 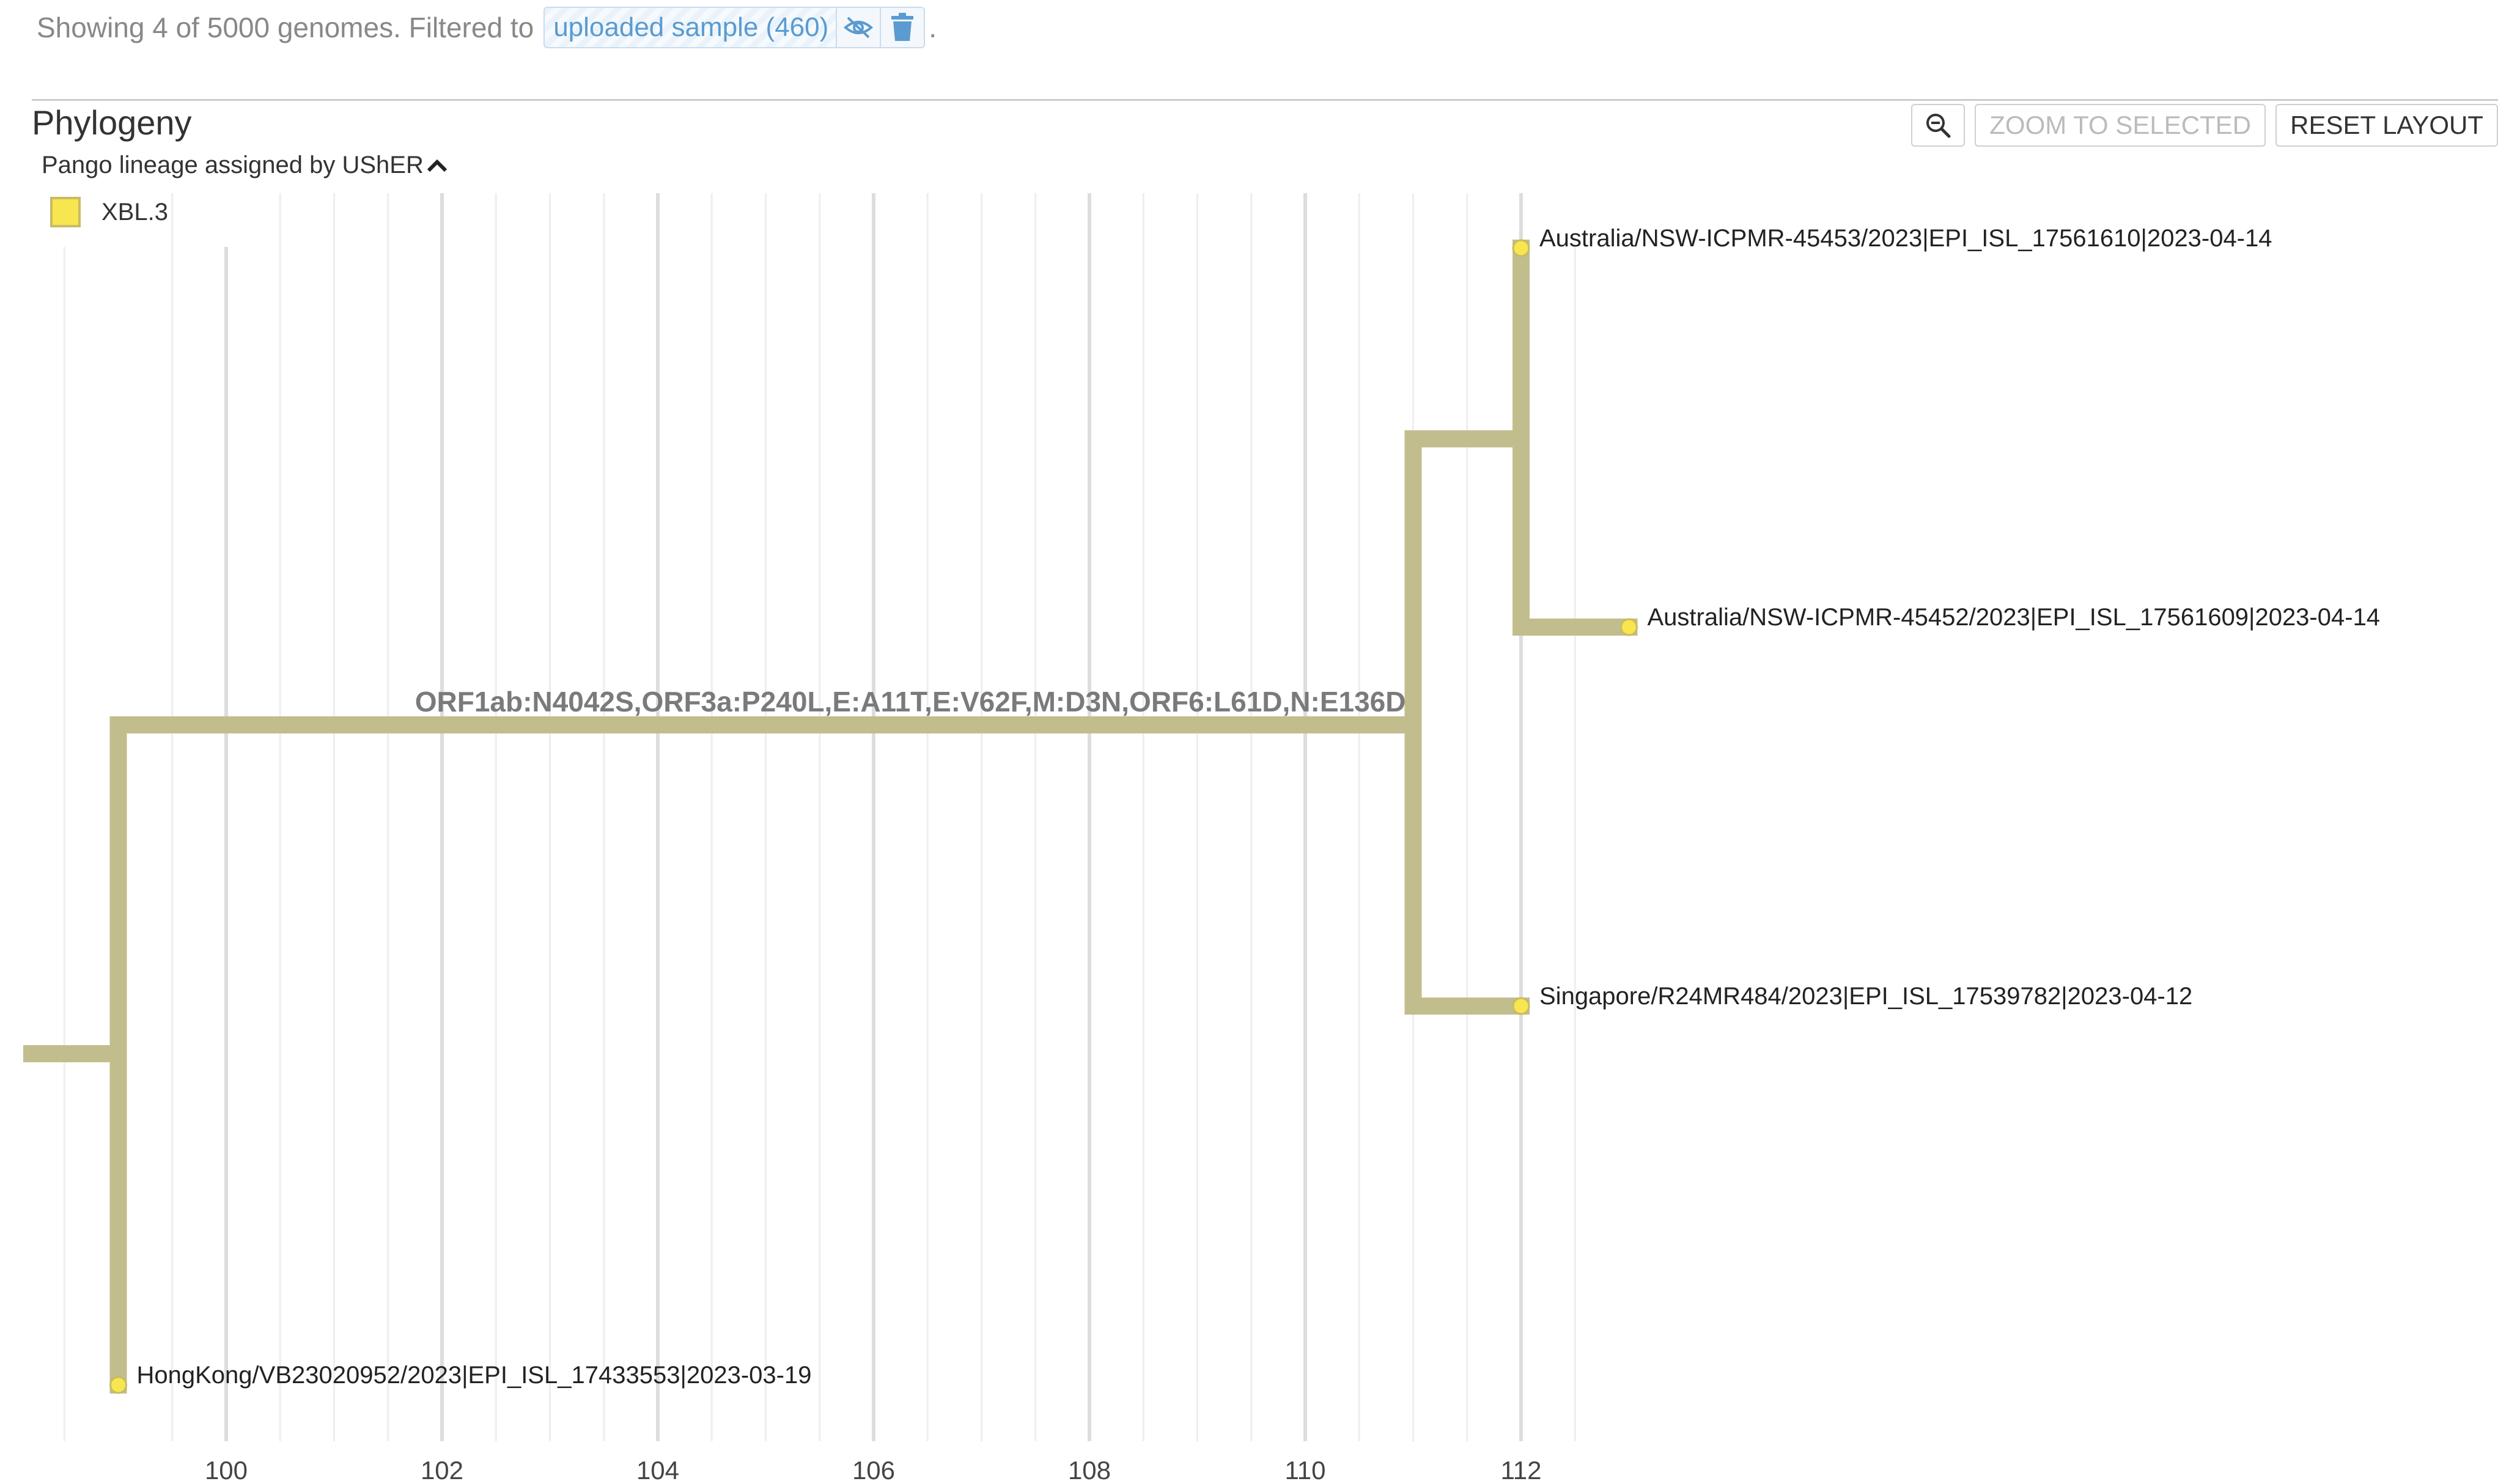 I want to click on x-tick-label: 106, so click(x=873, y=1470).